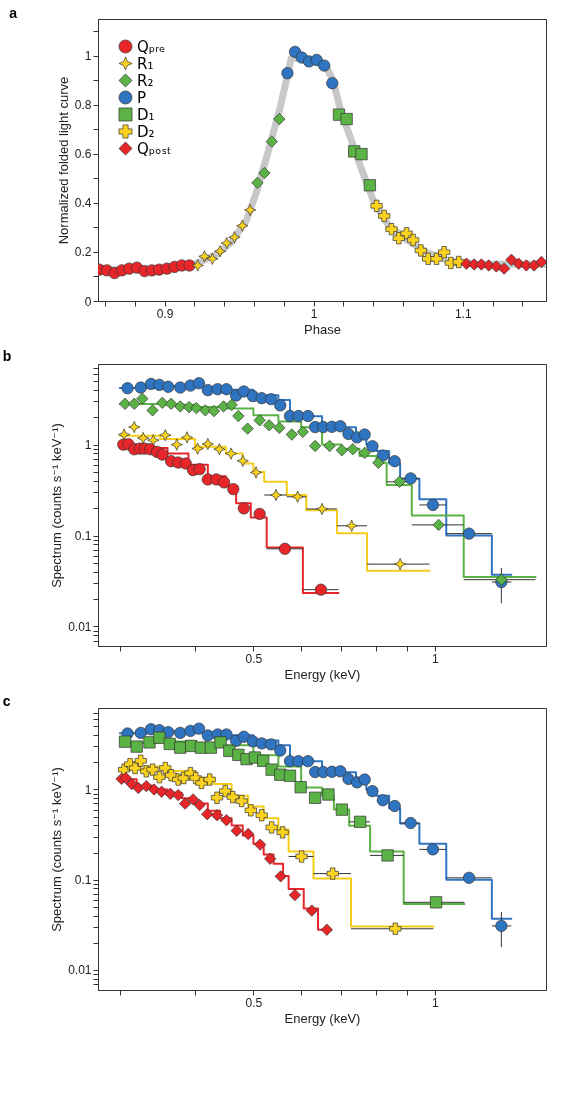  Describe the element at coordinates (463, 313) in the screenshot. I see `x-tick-label: 1.1` at that location.